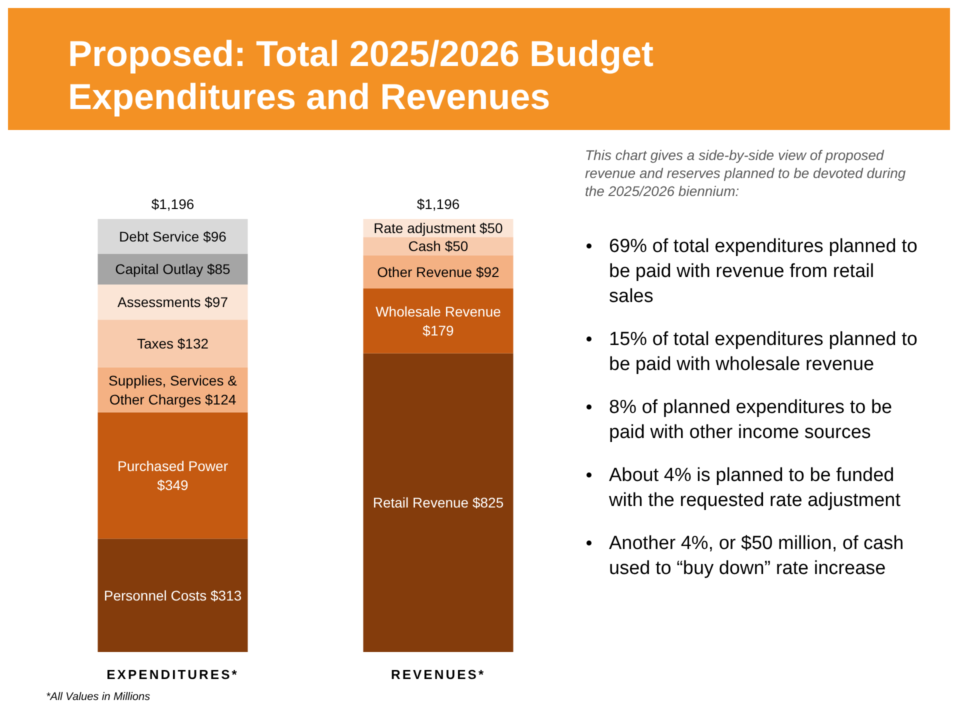 The height and width of the screenshot is (721, 958). Describe the element at coordinates (438, 330) in the screenshot. I see `data-label: $179` at that location.